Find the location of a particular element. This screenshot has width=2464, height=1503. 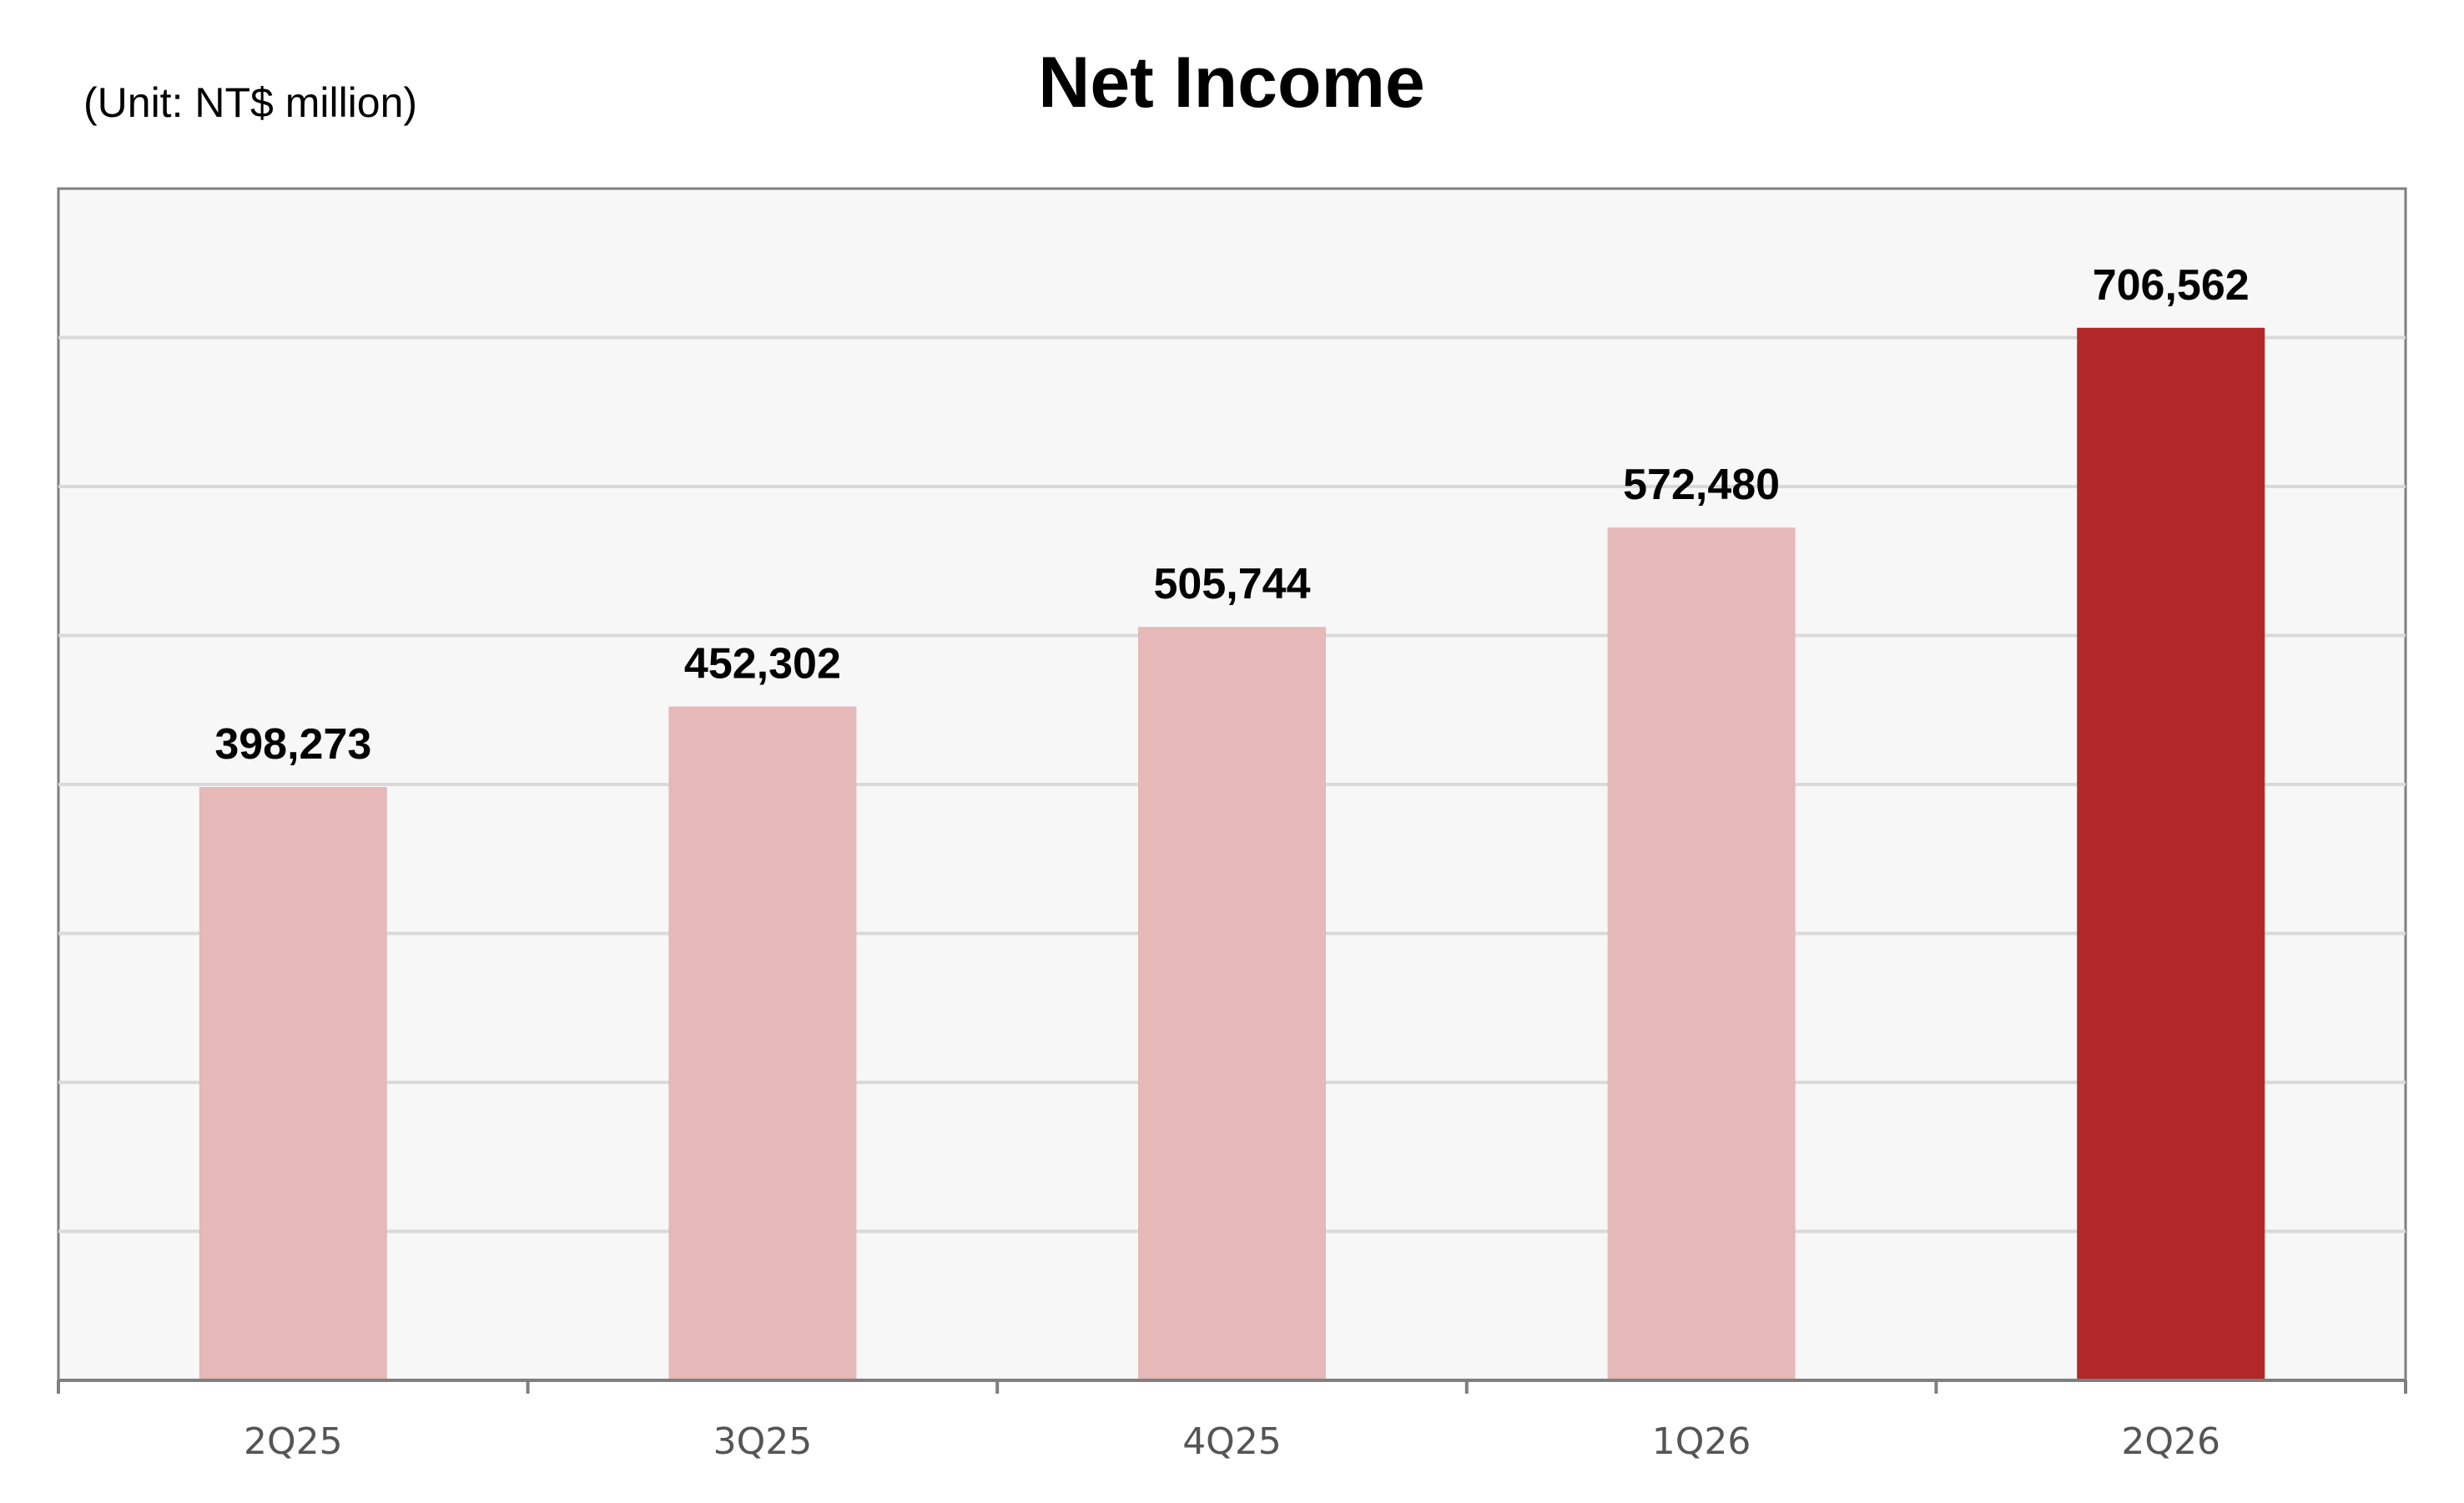

data-label-2q26: 706,562 is located at coordinates (2171, 285).